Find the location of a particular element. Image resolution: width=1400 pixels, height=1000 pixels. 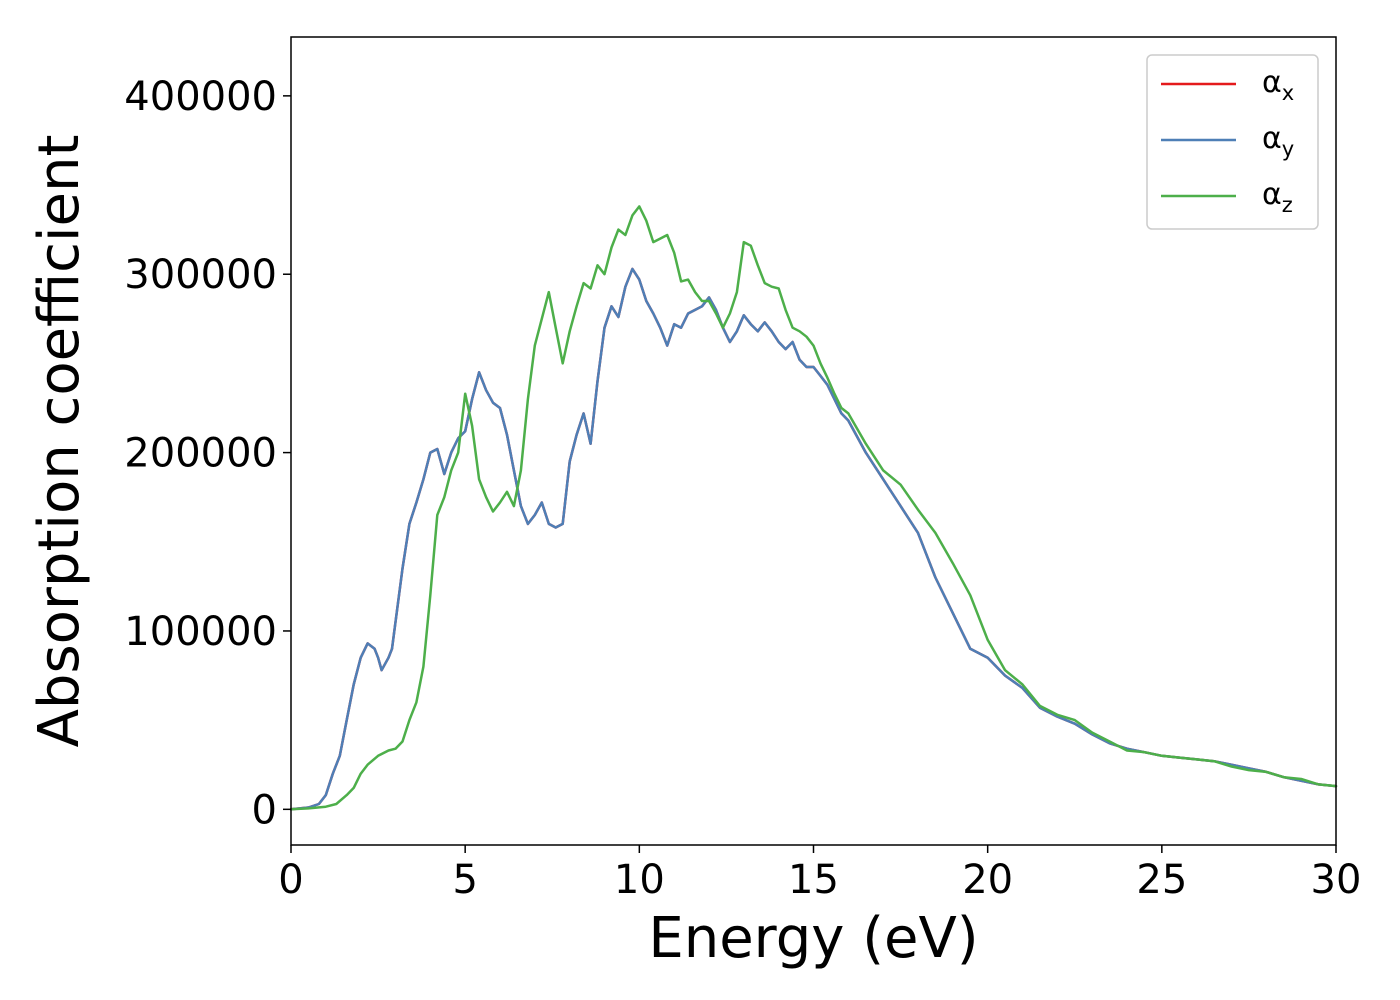

x-tick-label: 20 is located at coordinates (987, 880).